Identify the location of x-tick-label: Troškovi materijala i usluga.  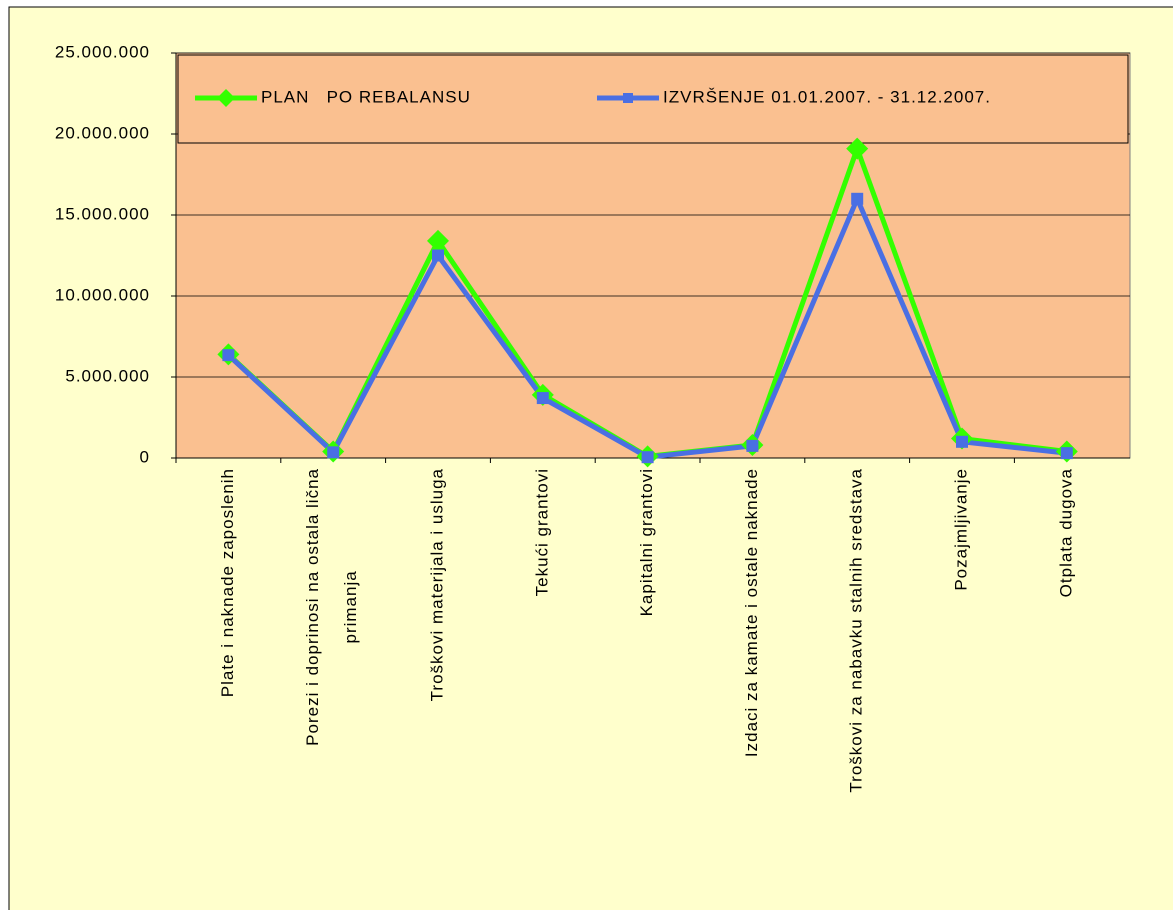
(436, 584).